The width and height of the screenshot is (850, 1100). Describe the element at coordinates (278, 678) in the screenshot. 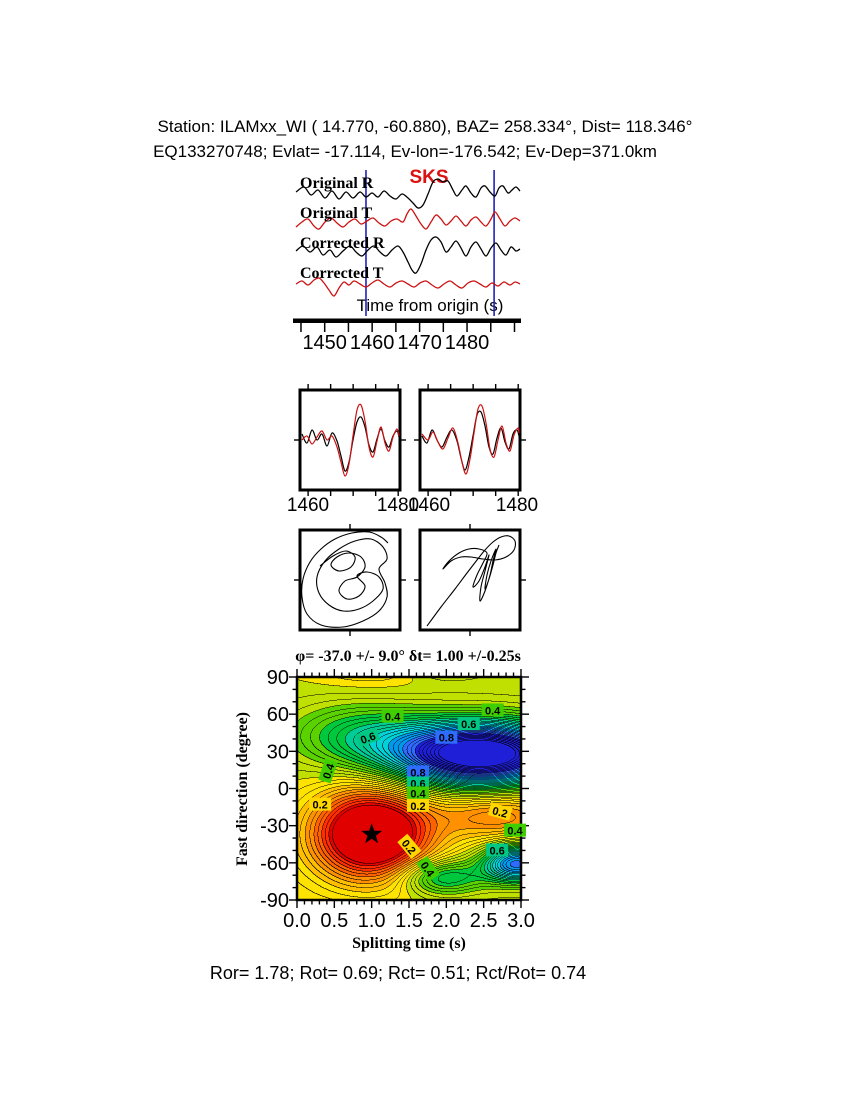

I see `surface-y-tick-label: 90` at that location.